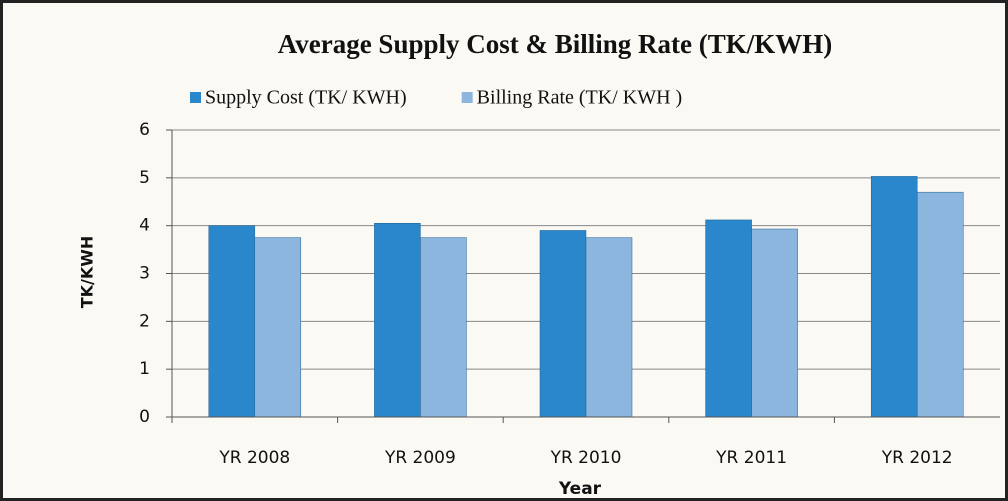 The height and width of the screenshot is (501, 1008). Describe the element at coordinates (917, 458) in the screenshot. I see `x-tick-label: YR 2012` at that location.